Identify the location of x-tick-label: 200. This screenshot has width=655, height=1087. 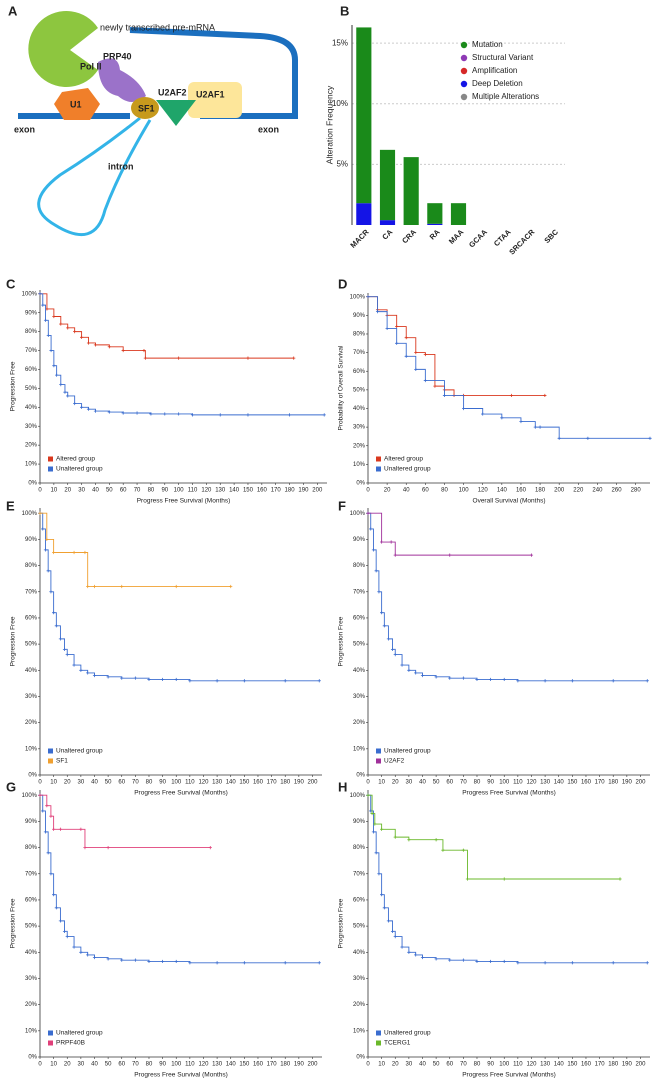
(559, 491).